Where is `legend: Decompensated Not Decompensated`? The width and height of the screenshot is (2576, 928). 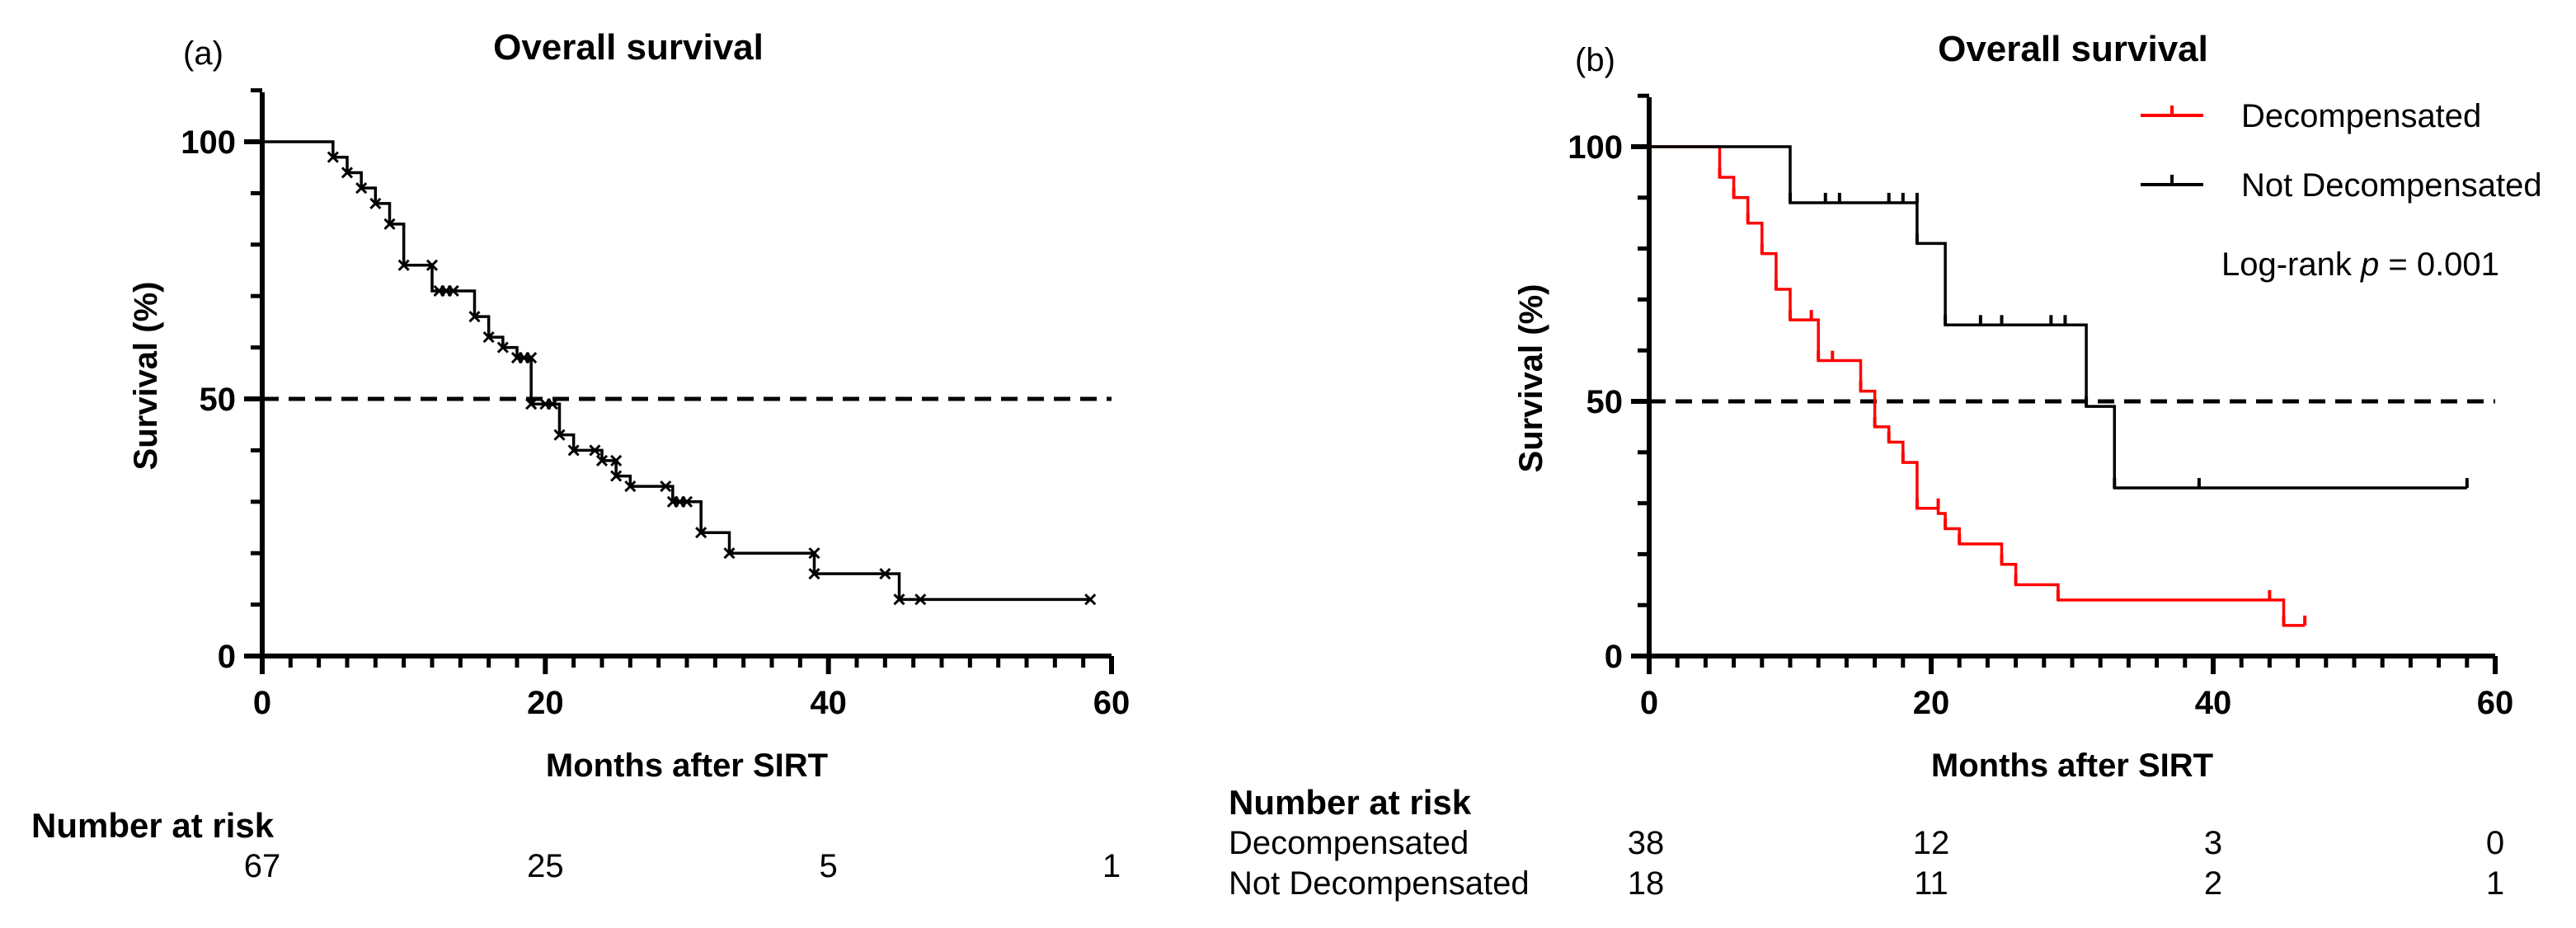
legend: Decompensated Not Decompensated is located at coordinates (2341, 151).